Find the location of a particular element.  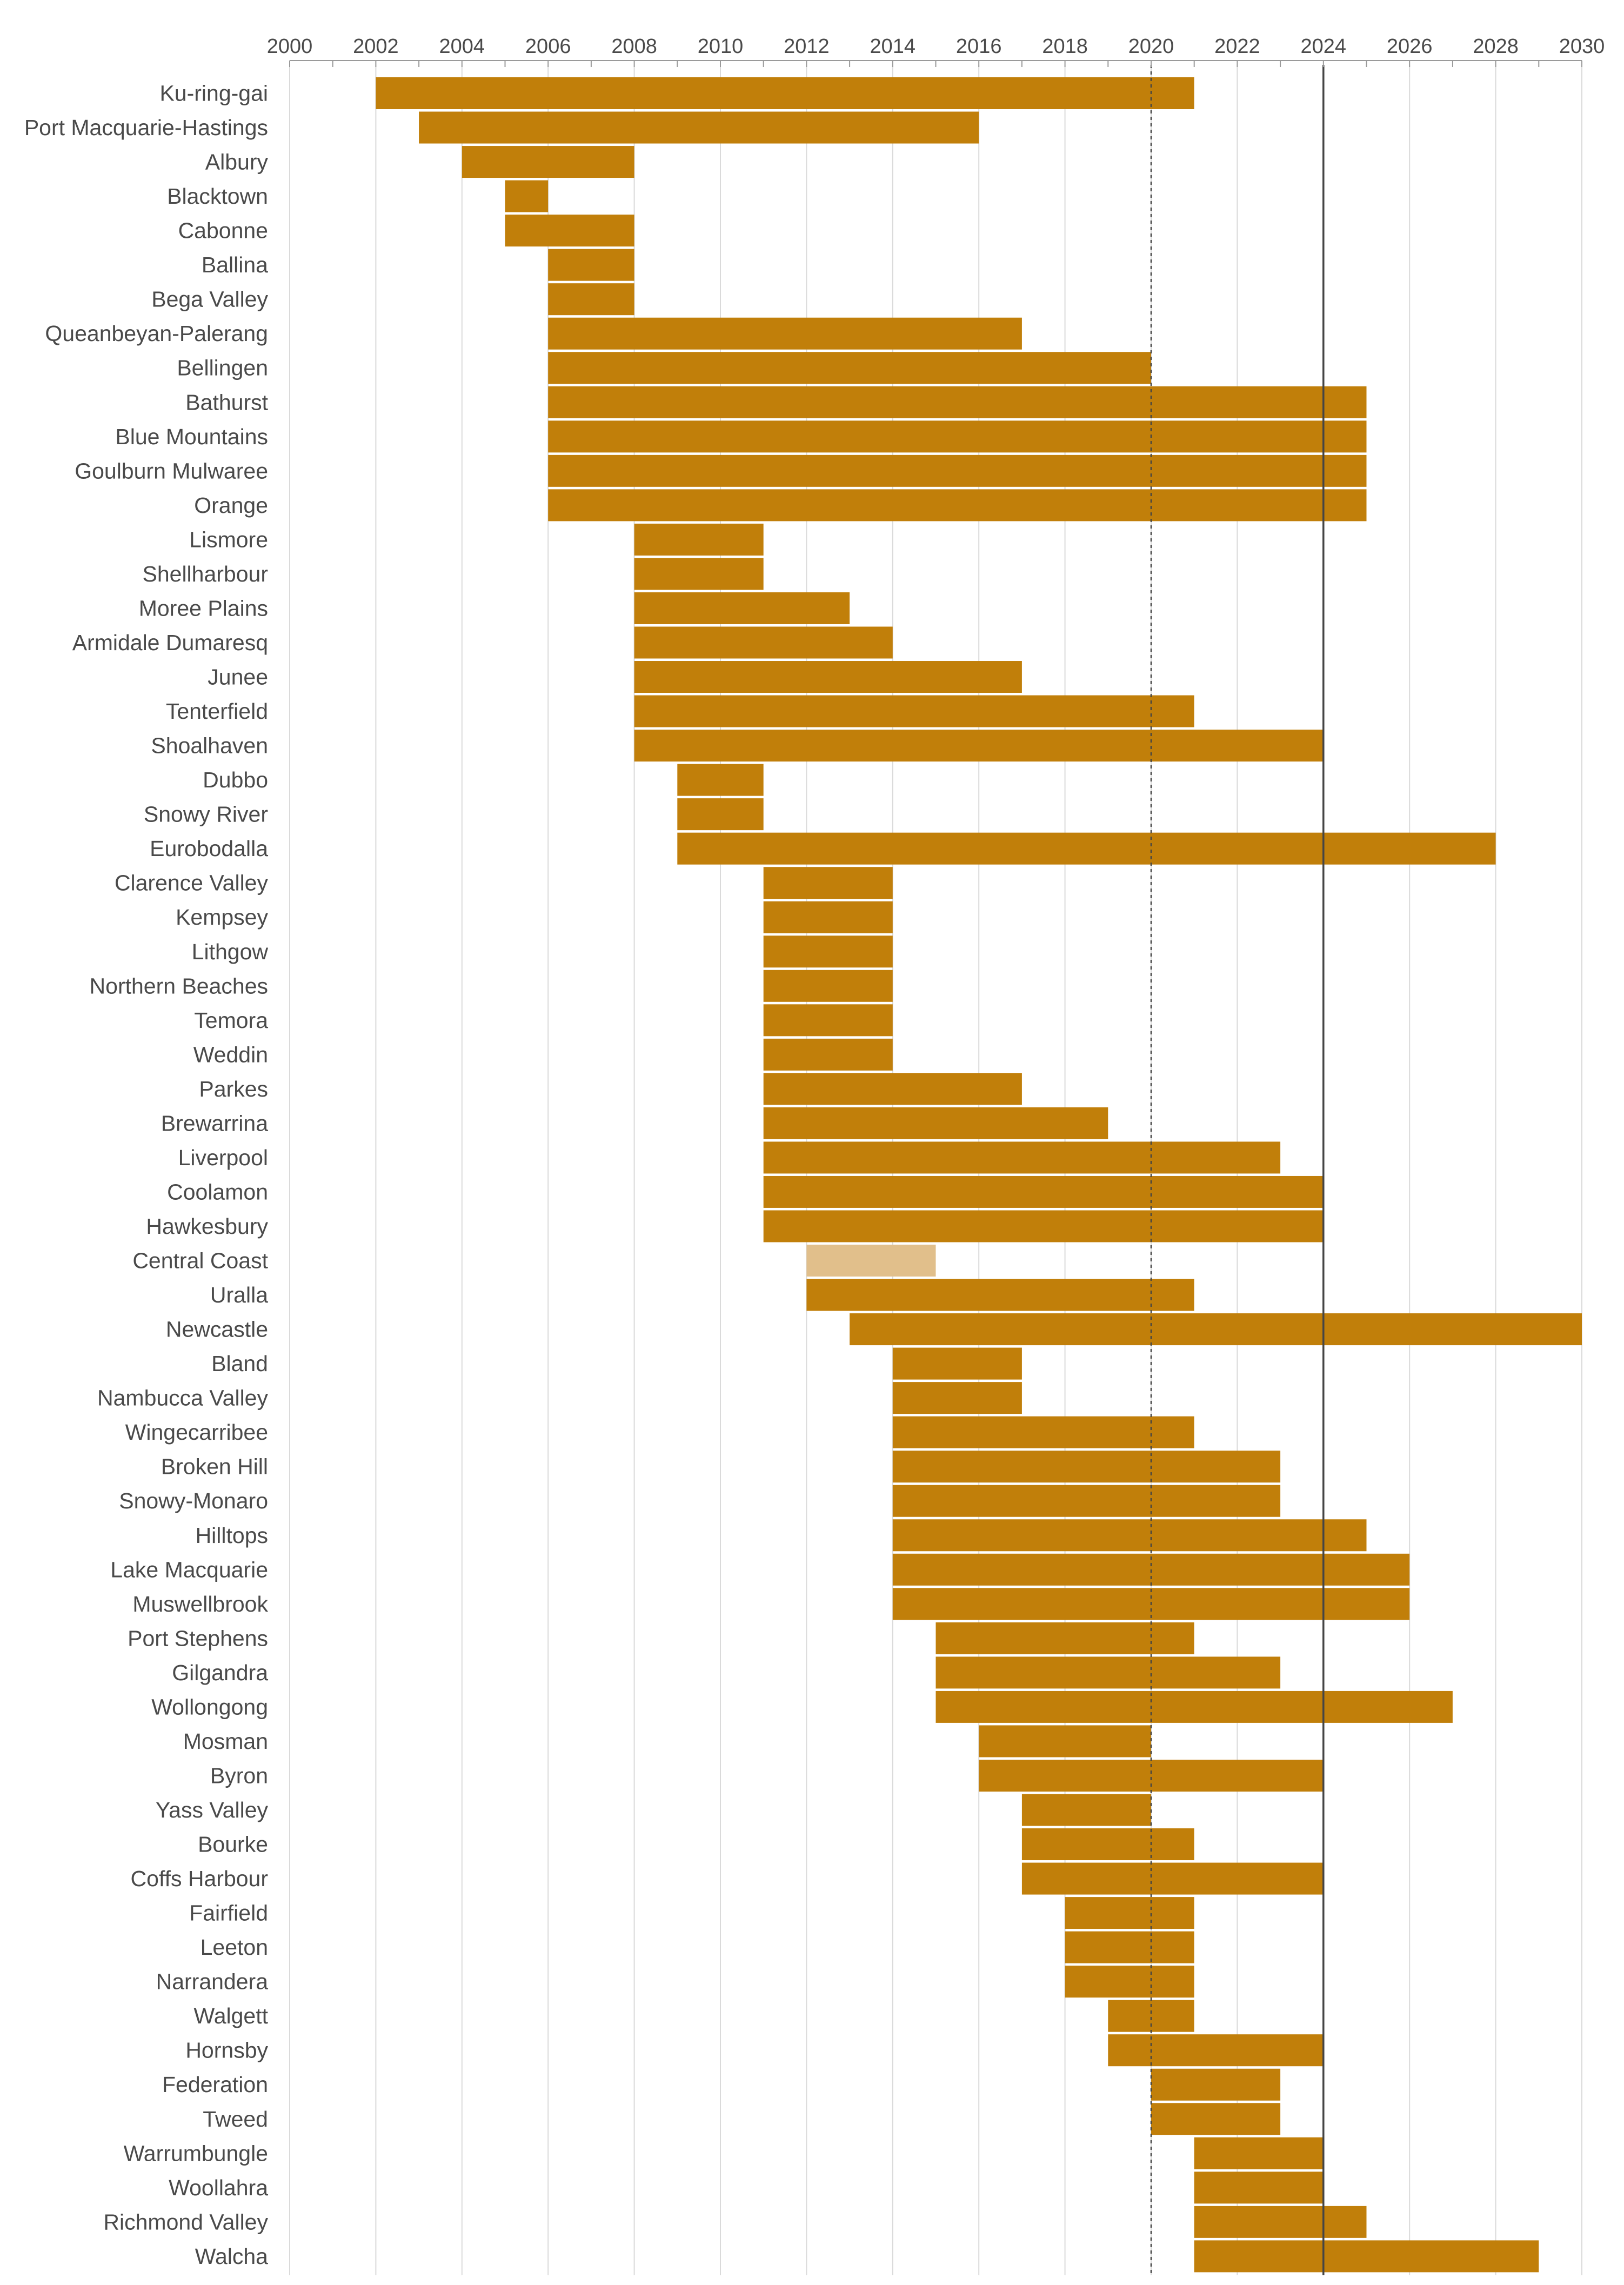

bar-eurobodalla is located at coordinates (1086, 848).